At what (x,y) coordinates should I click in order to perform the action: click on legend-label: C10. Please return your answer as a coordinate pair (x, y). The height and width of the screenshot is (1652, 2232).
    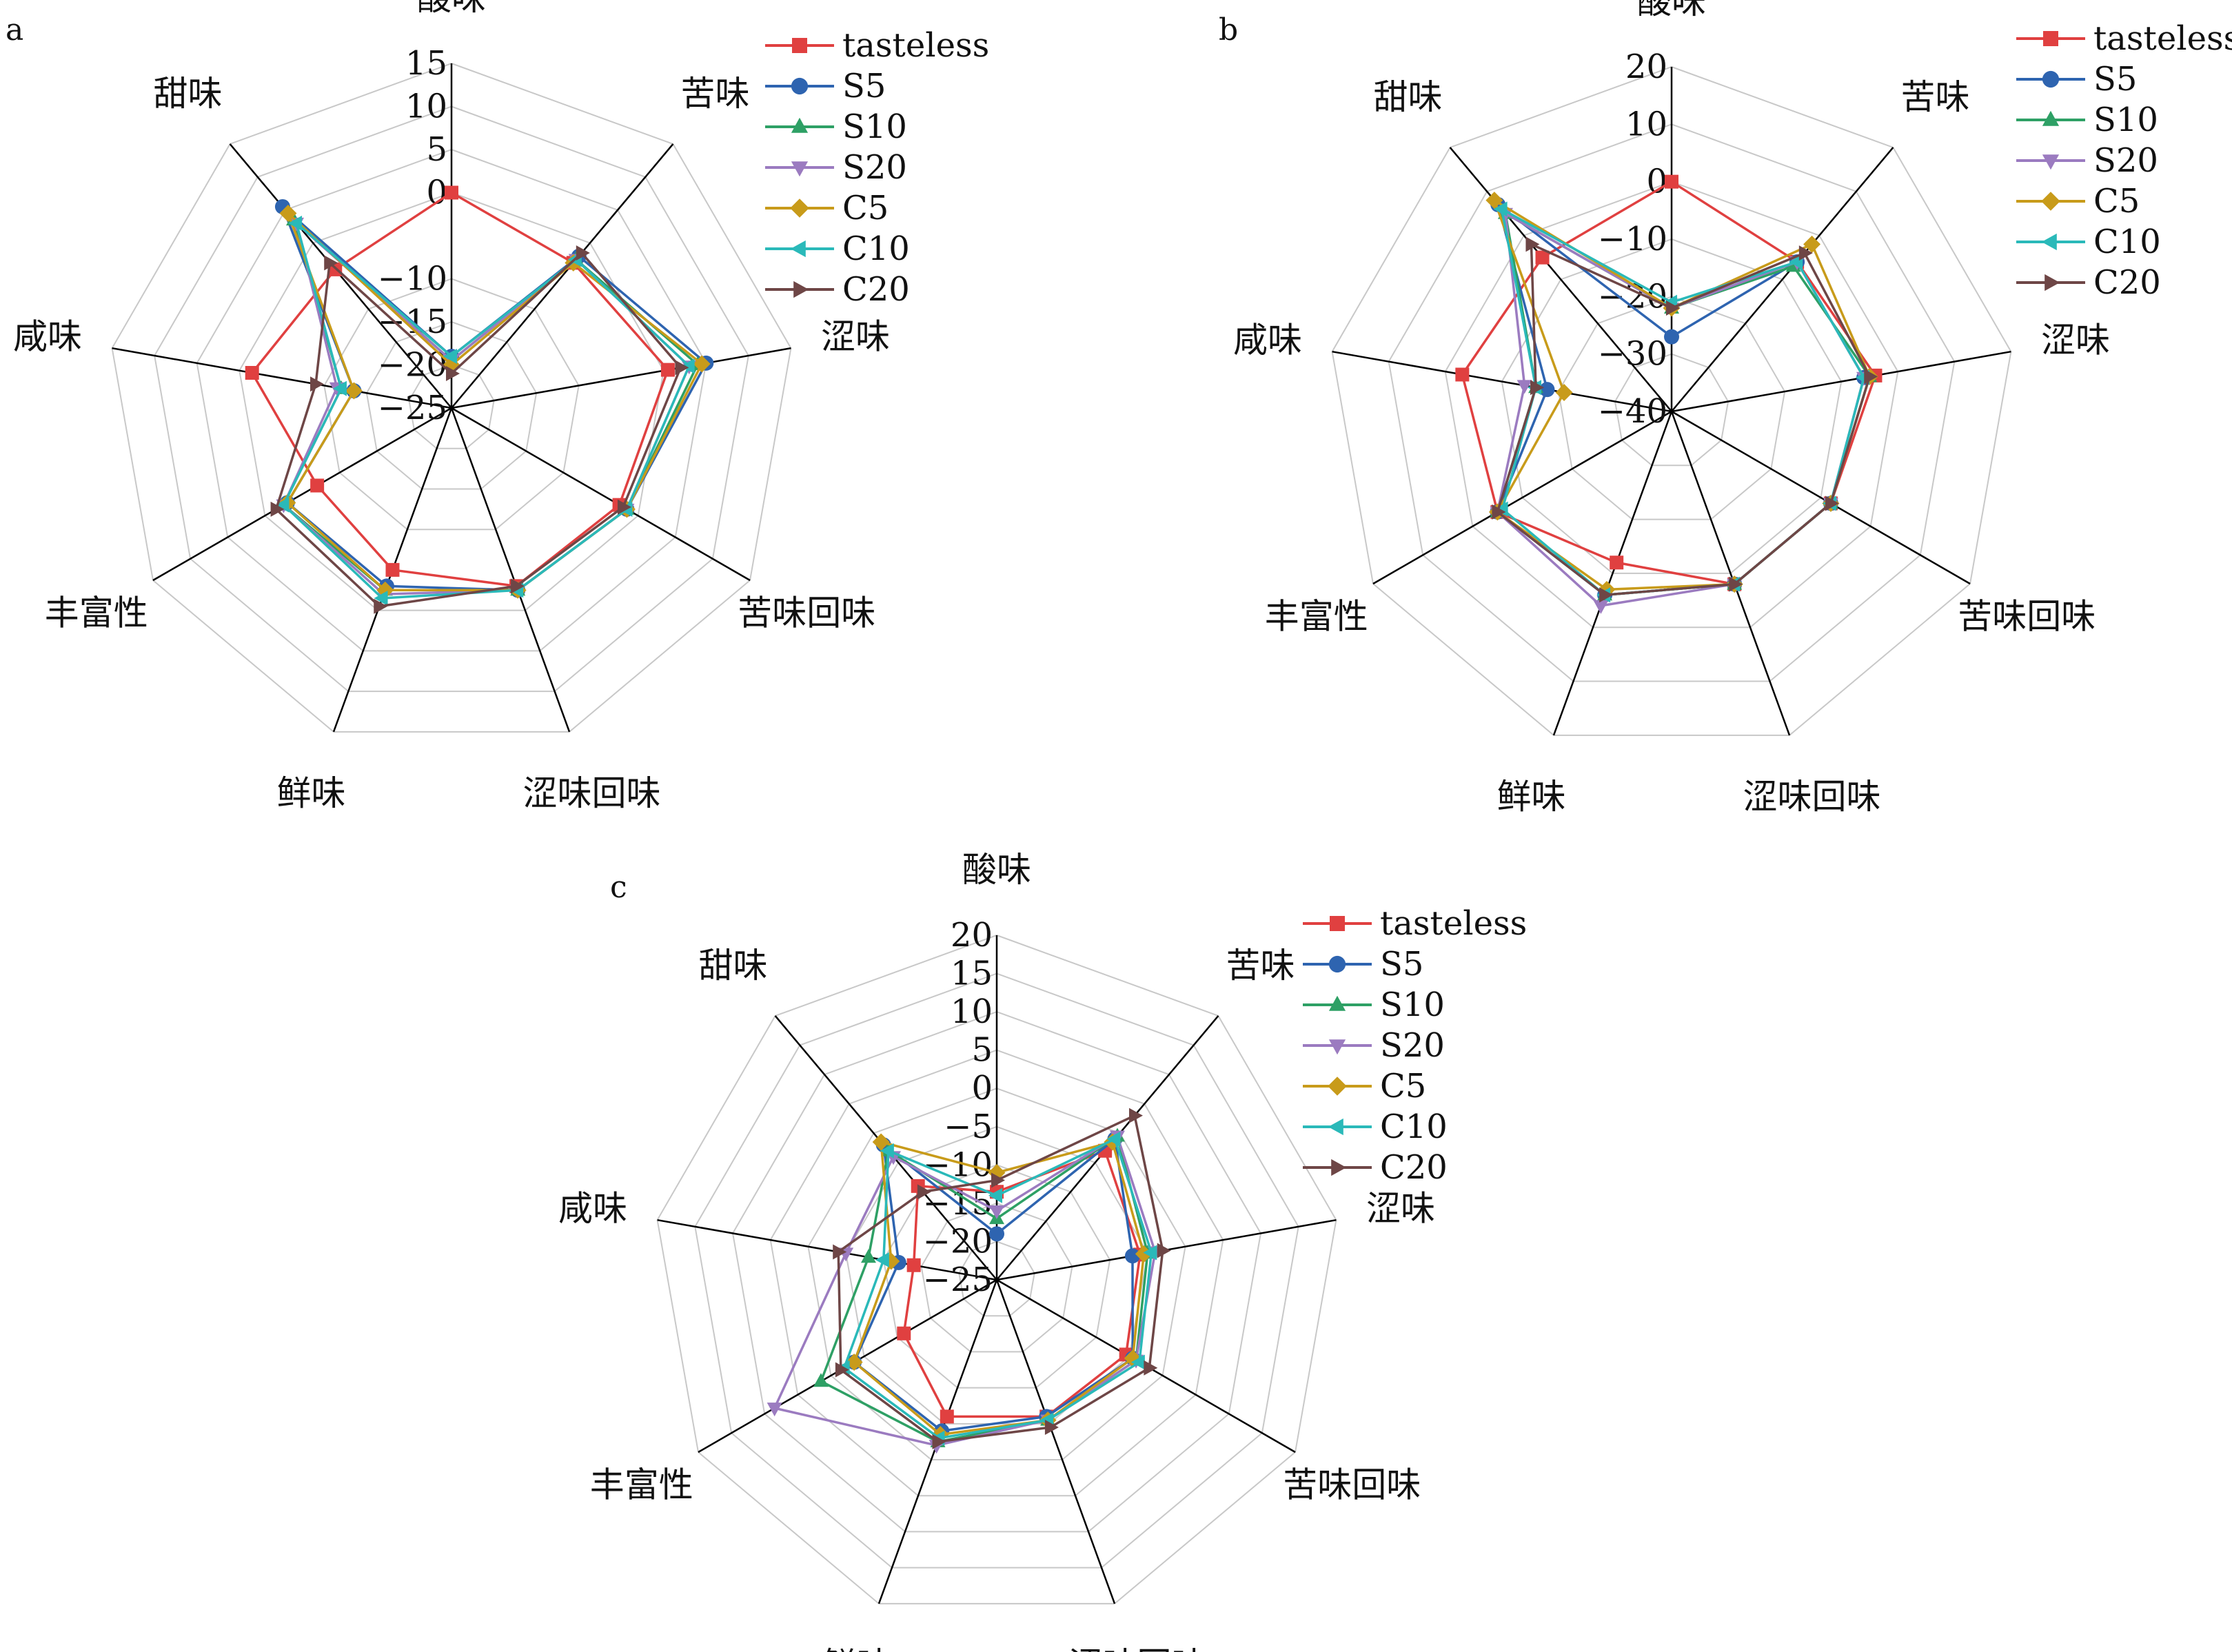
    Looking at the image, I should click on (876, 249).